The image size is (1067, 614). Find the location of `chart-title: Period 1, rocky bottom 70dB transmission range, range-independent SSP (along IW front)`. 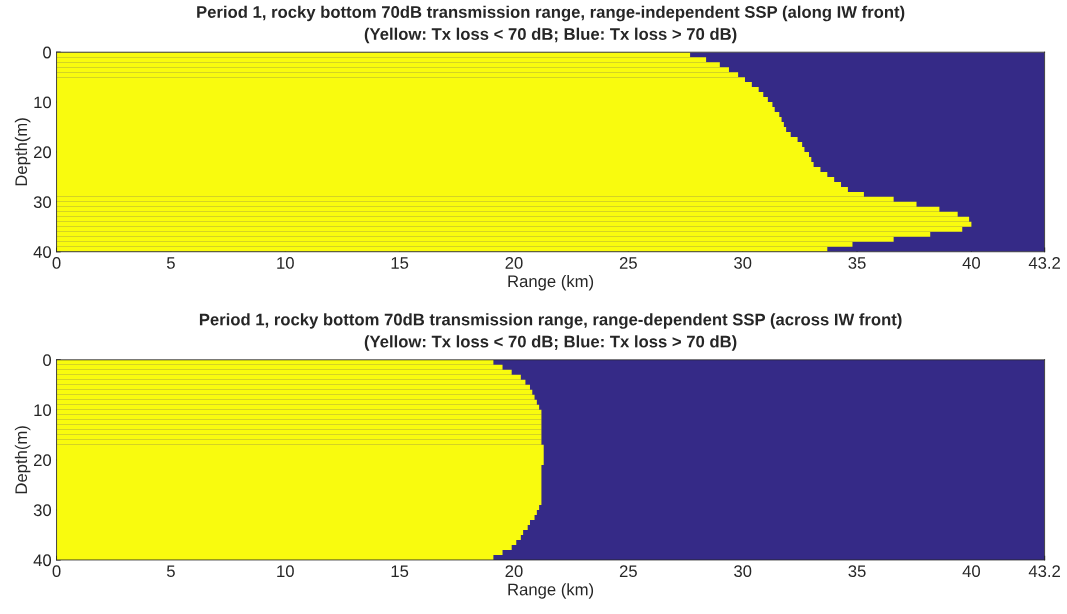

chart-title: Period 1, rocky bottom 70dB transmission range, range-independent SSP (along IW front) is located at coordinates (551, 13).